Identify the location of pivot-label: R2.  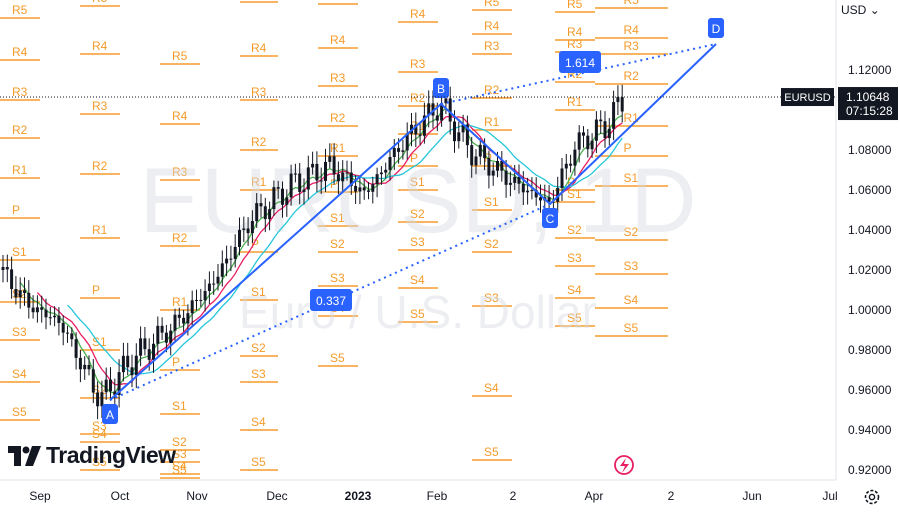
(259, 142).